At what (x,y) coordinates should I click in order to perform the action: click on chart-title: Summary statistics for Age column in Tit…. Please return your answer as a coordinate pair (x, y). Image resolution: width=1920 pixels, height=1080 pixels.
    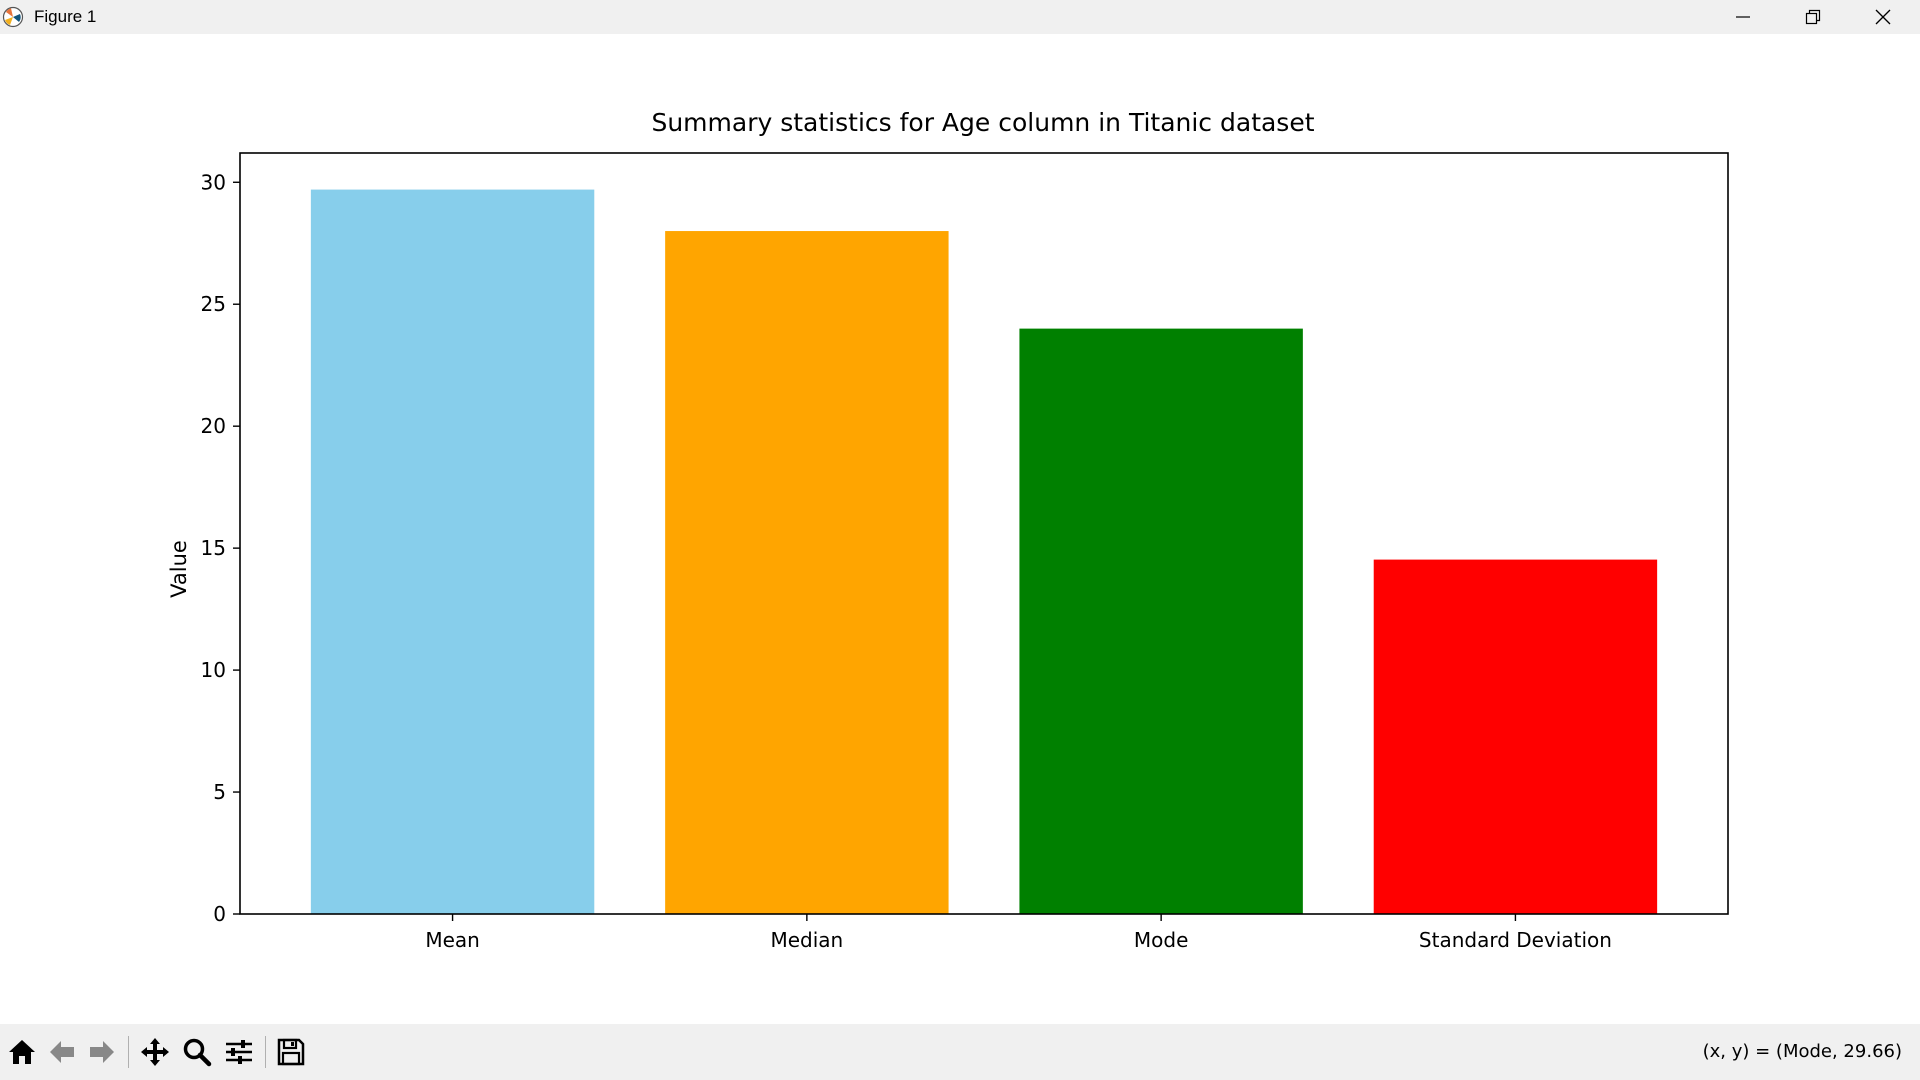
    Looking at the image, I should click on (982, 122).